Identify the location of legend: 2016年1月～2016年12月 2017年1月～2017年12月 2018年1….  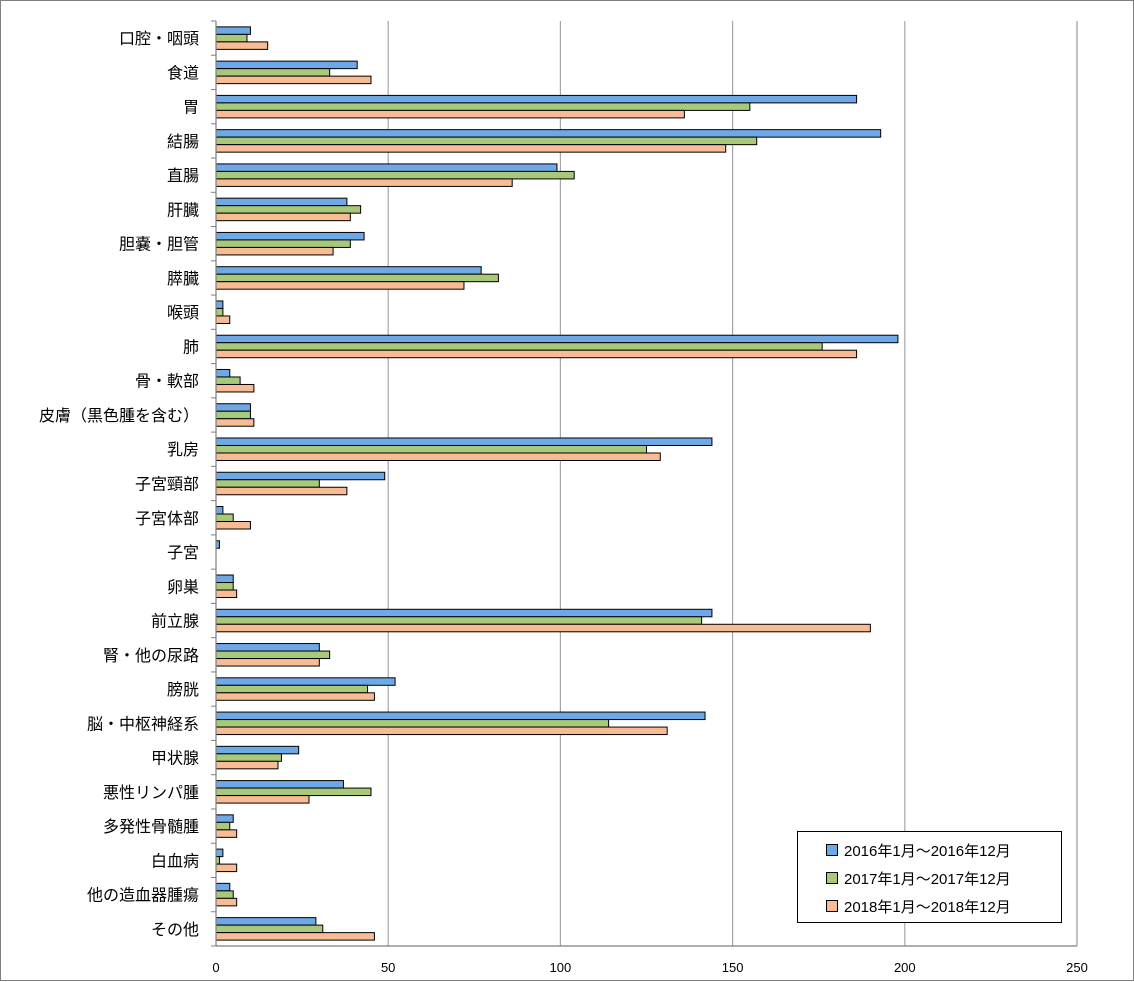
(929, 877).